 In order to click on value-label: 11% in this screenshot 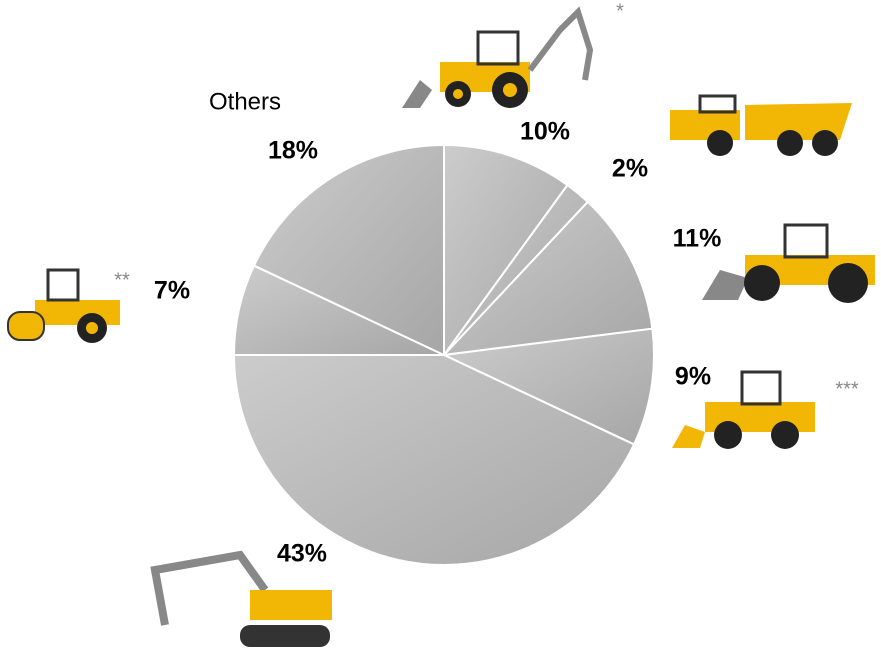, I will do `click(697, 239)`.